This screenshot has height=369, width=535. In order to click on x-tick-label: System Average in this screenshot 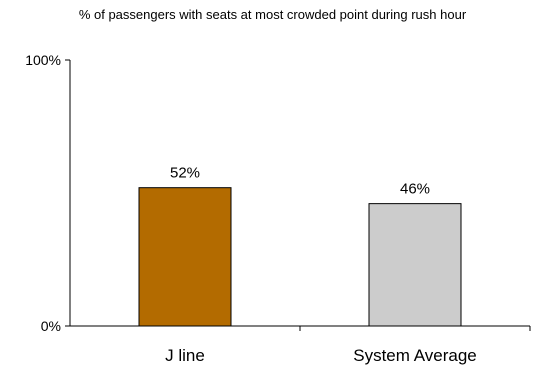, I will do `click(414, 355)`.